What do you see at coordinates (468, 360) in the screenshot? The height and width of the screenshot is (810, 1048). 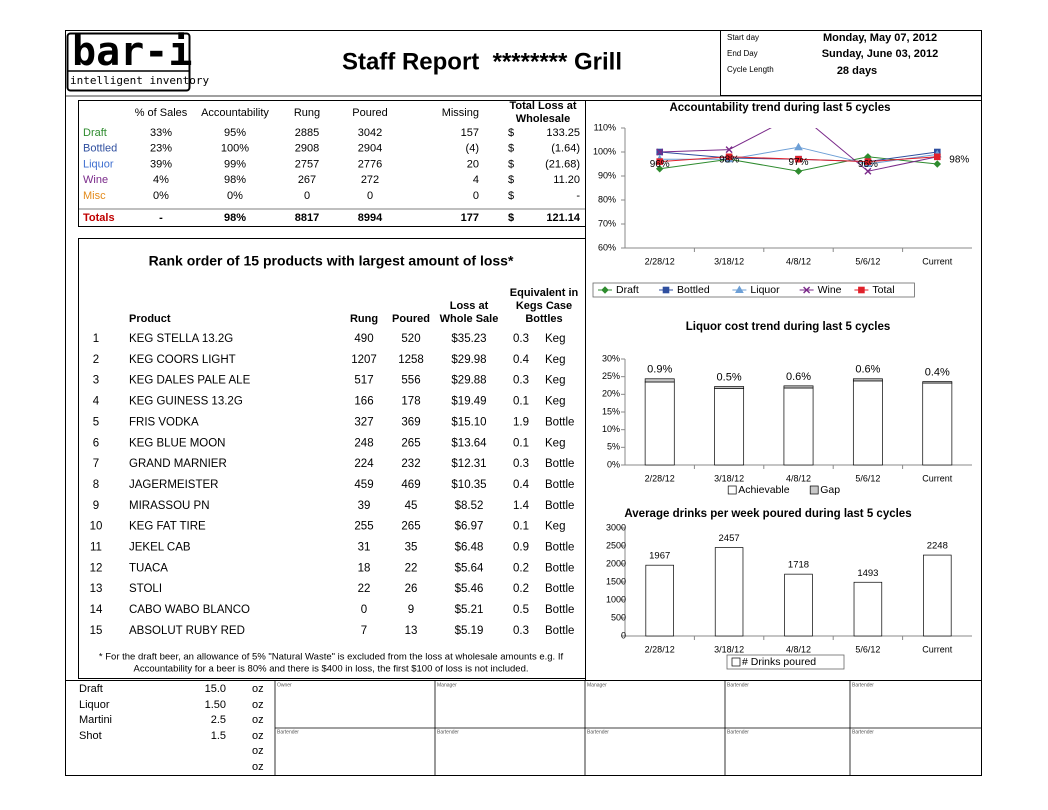 I see `cell: $29.98` at bounding box center [468, 360].